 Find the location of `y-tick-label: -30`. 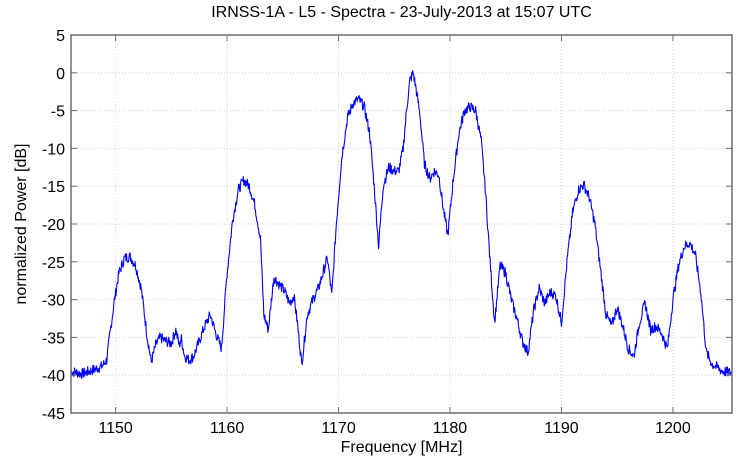

y-tick-label: -30 is located at coordinates (53, 301).